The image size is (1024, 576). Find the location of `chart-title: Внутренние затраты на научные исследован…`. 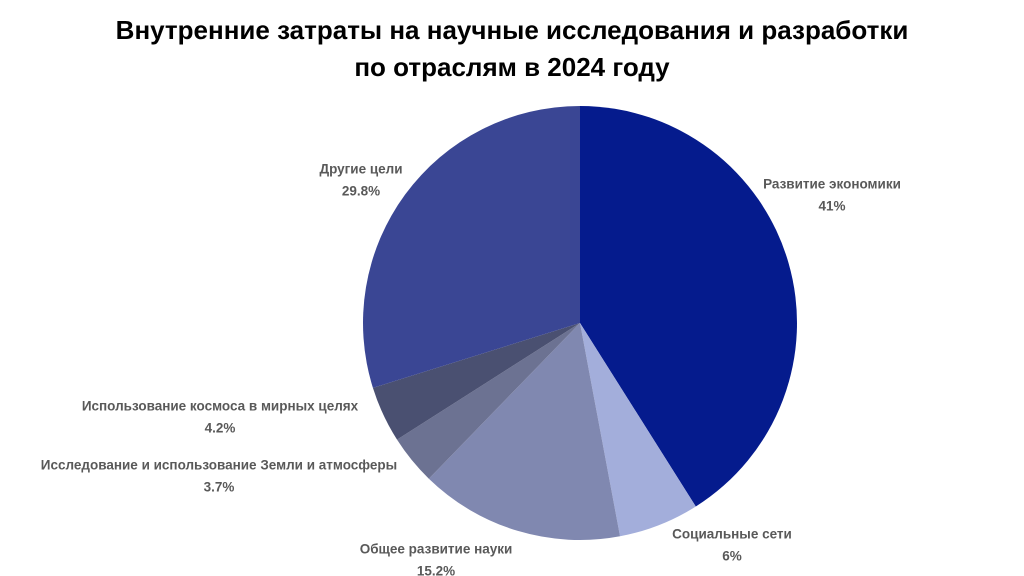

chart-title: Внутренние затраты на научные исследован… is located at coordinates (512, 49).